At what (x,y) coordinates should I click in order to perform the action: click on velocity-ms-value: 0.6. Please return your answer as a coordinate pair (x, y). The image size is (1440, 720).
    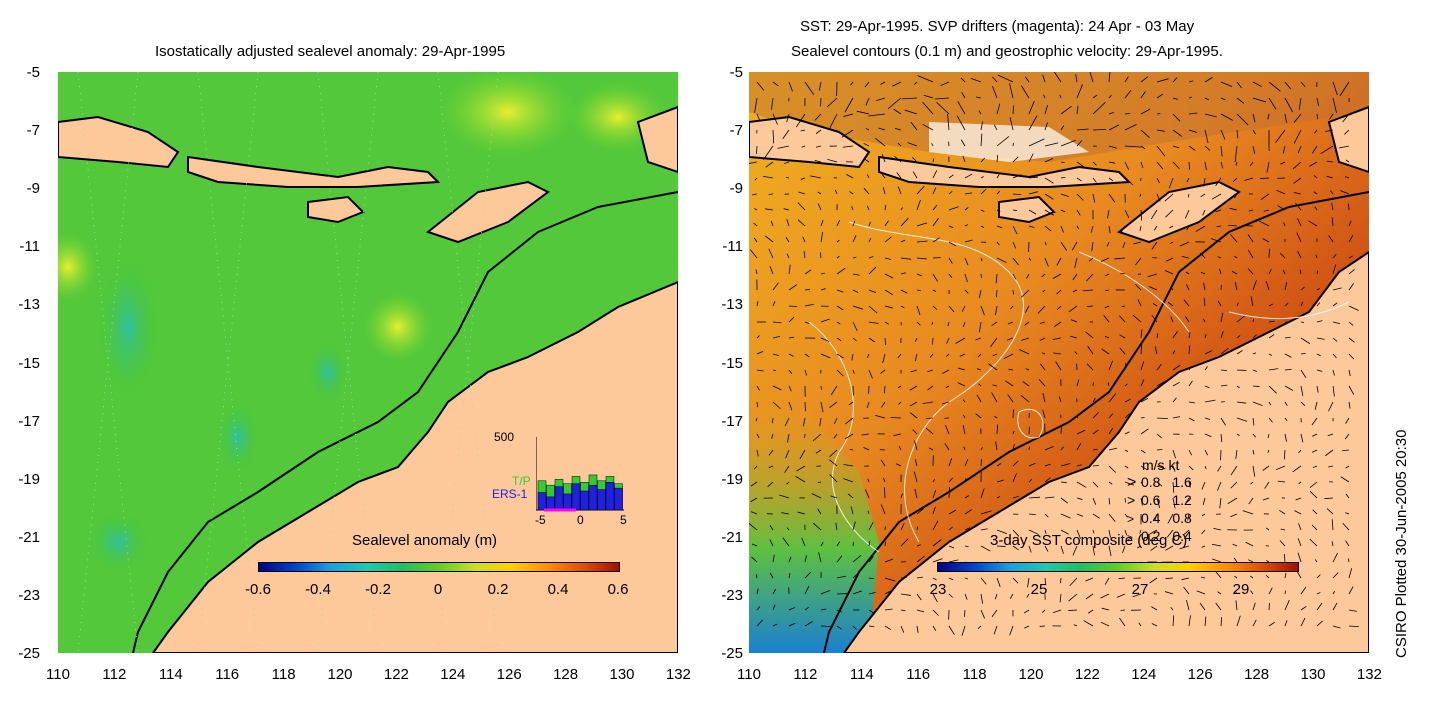
    Looking at the image, I should click on (1151, 500).